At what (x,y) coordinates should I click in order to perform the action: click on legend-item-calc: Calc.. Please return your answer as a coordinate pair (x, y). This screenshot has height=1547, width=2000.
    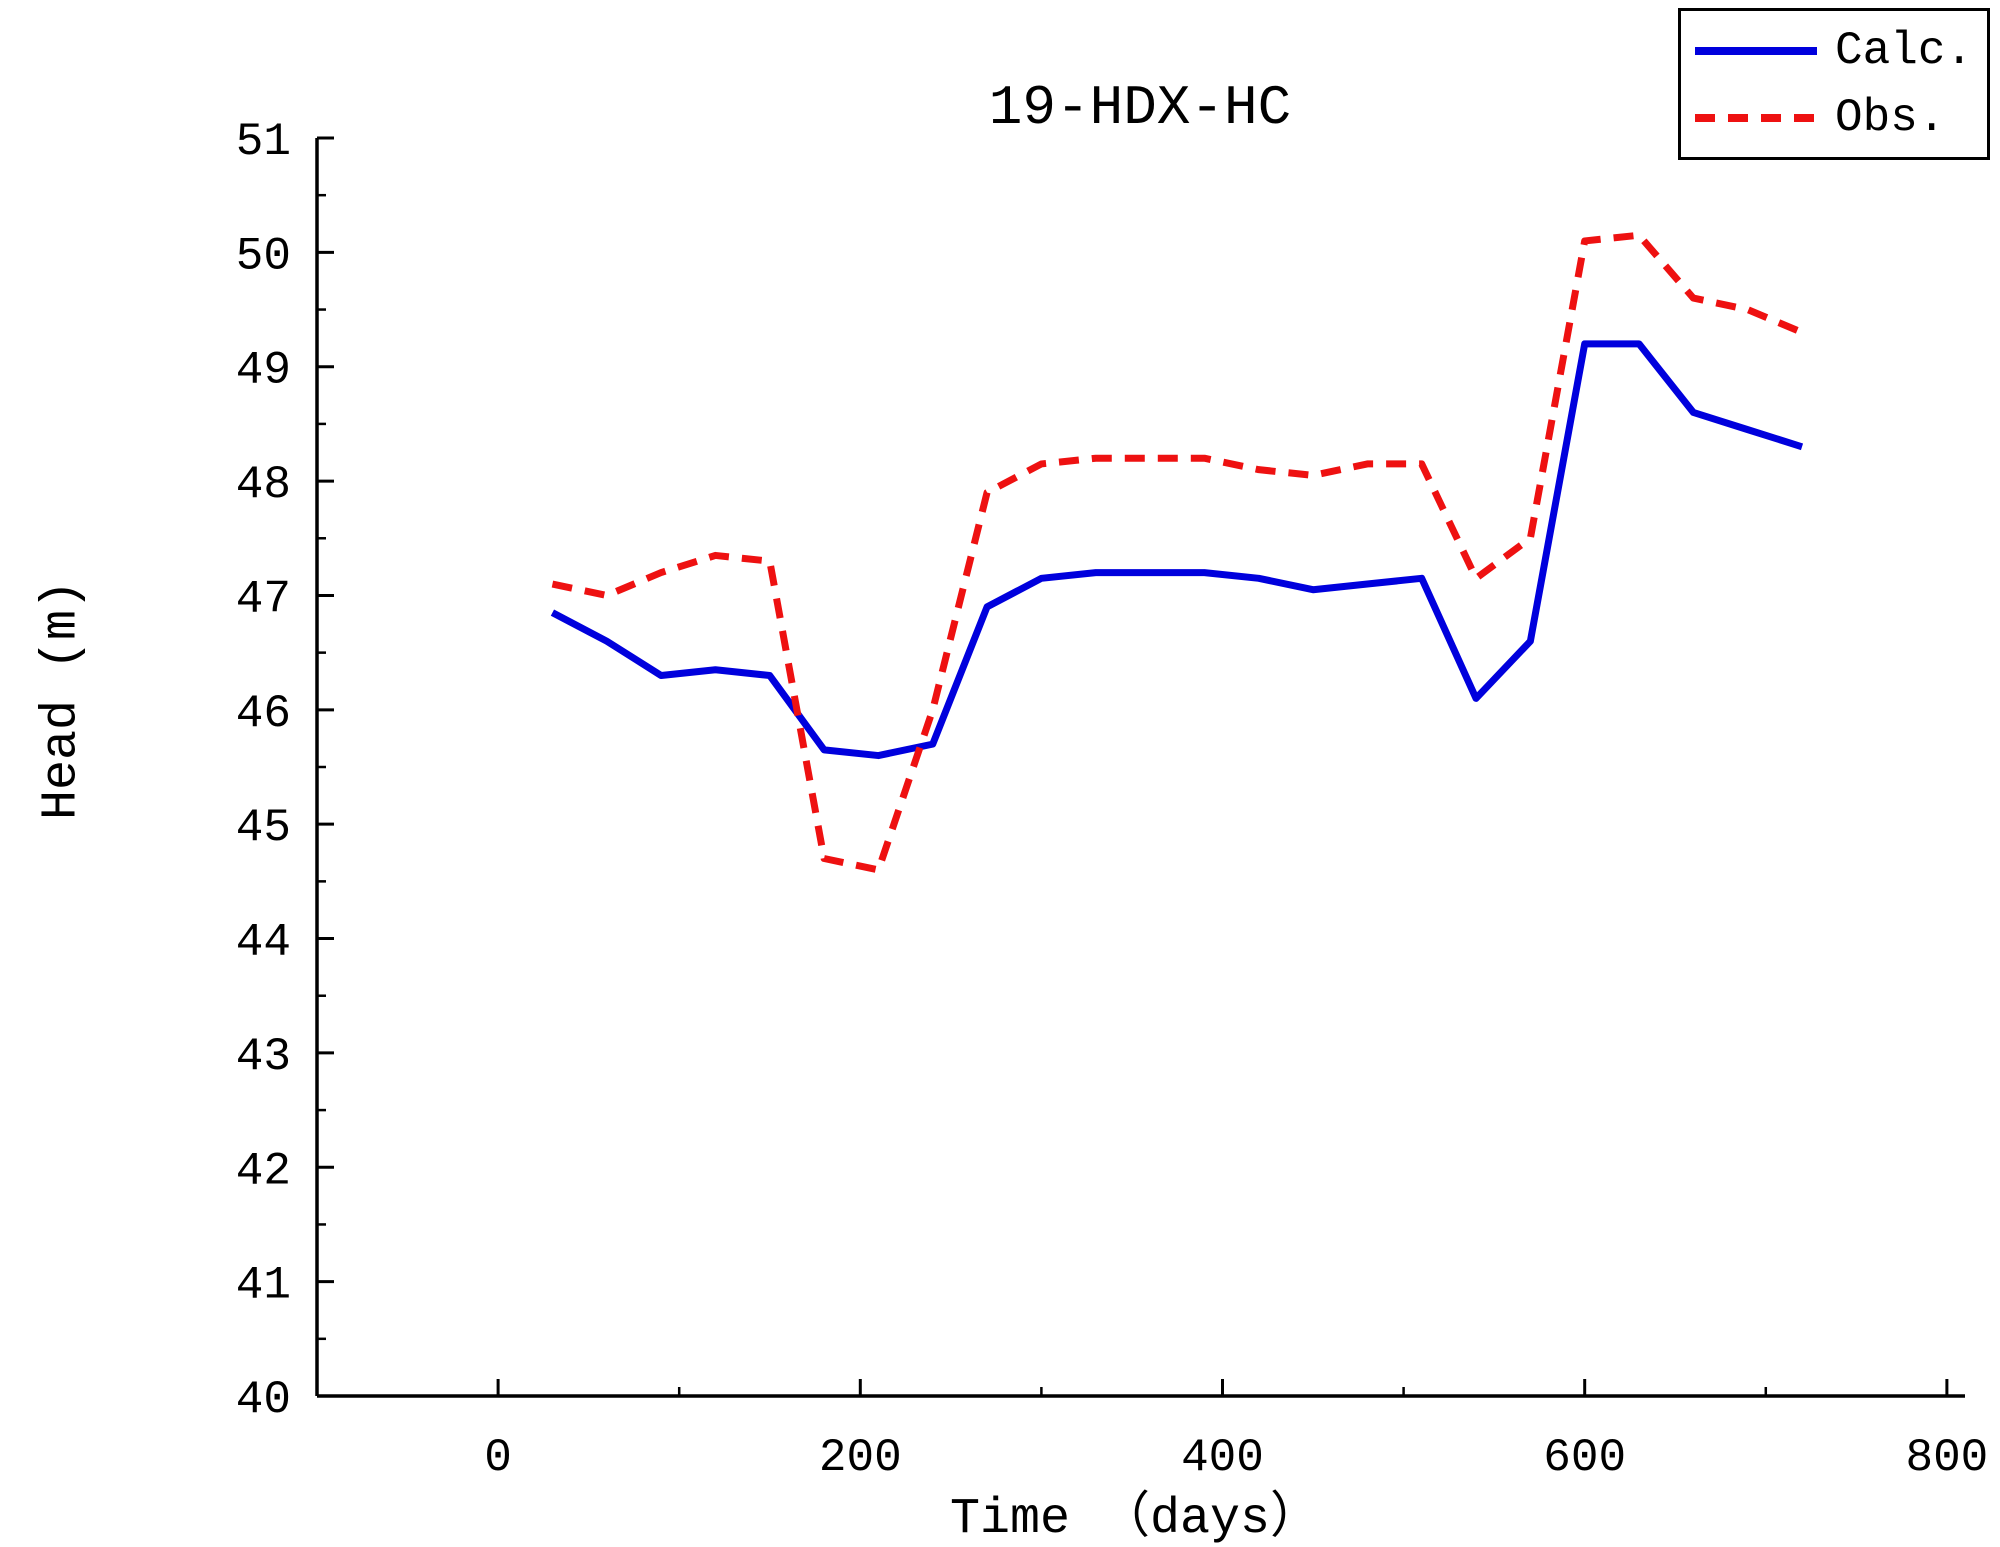
    Looking at the image, I should click on (1834, 51).